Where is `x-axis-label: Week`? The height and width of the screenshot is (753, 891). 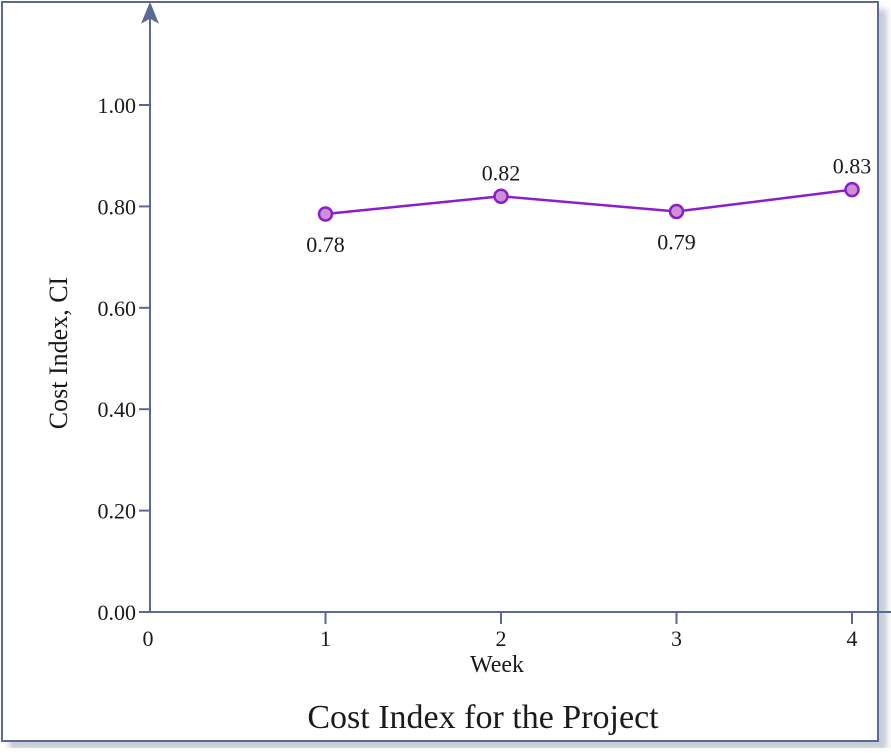 x-axis-label: Week is located at coordinates (497, 665).